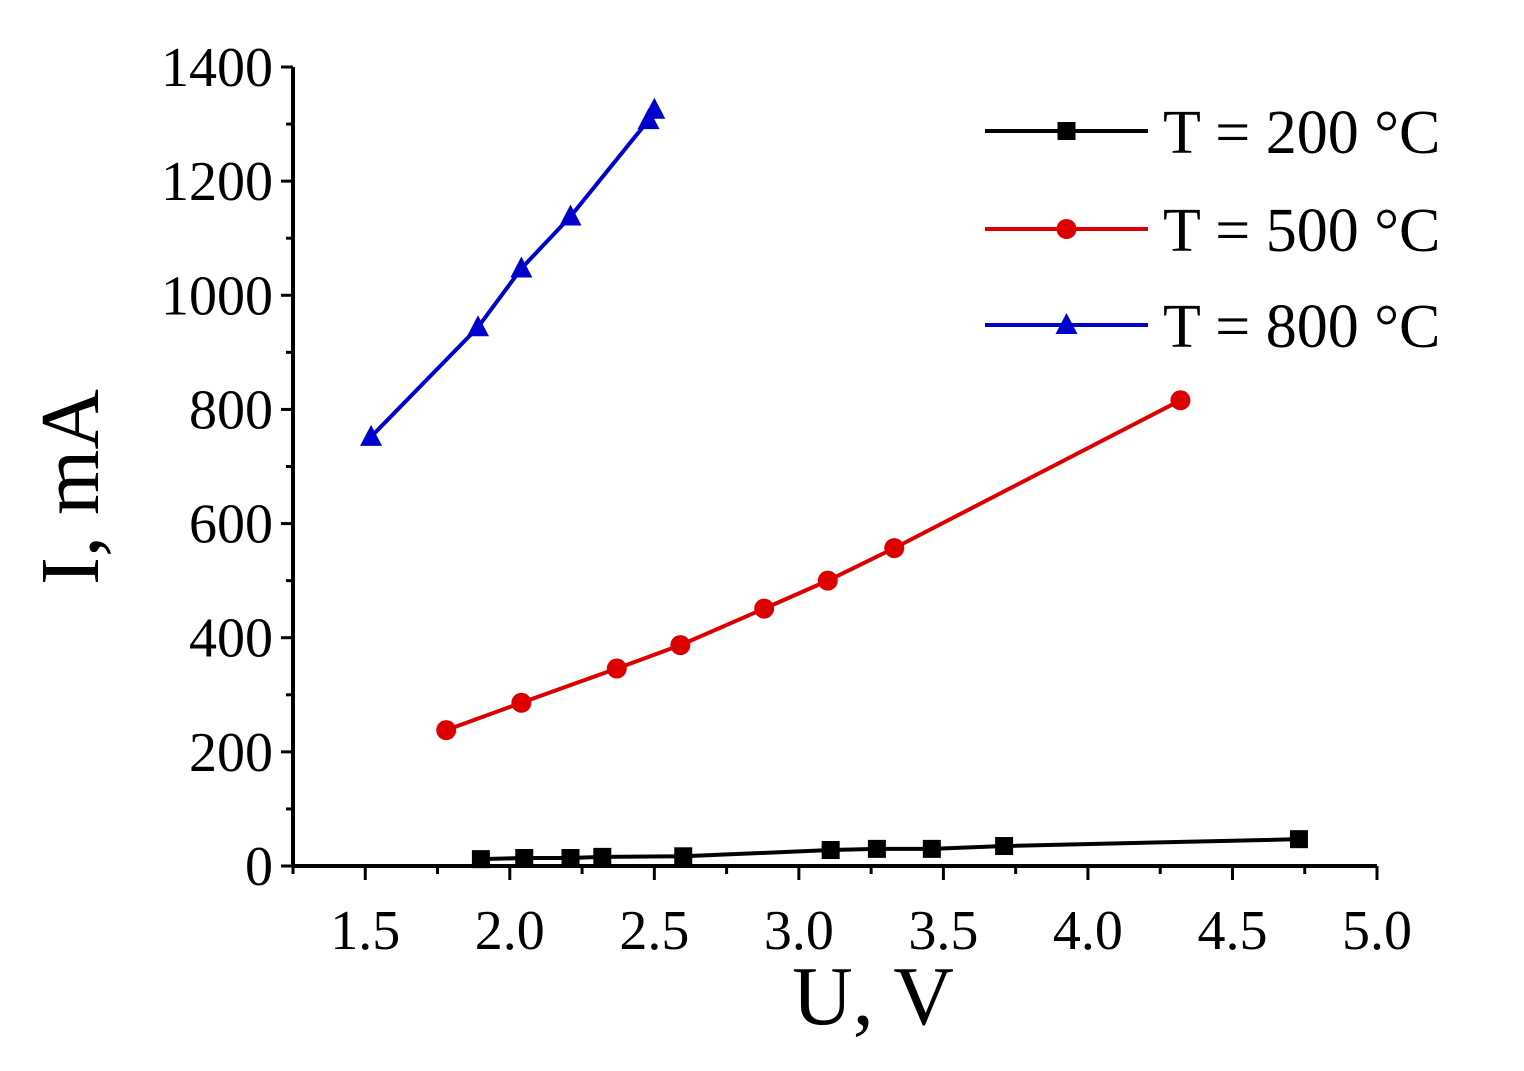 The height and width of the screenshot is (1071, 1524). Describe the element at coordinates (217, 182) in the screenshot. I see `y-tick-label: 1200` at that location.